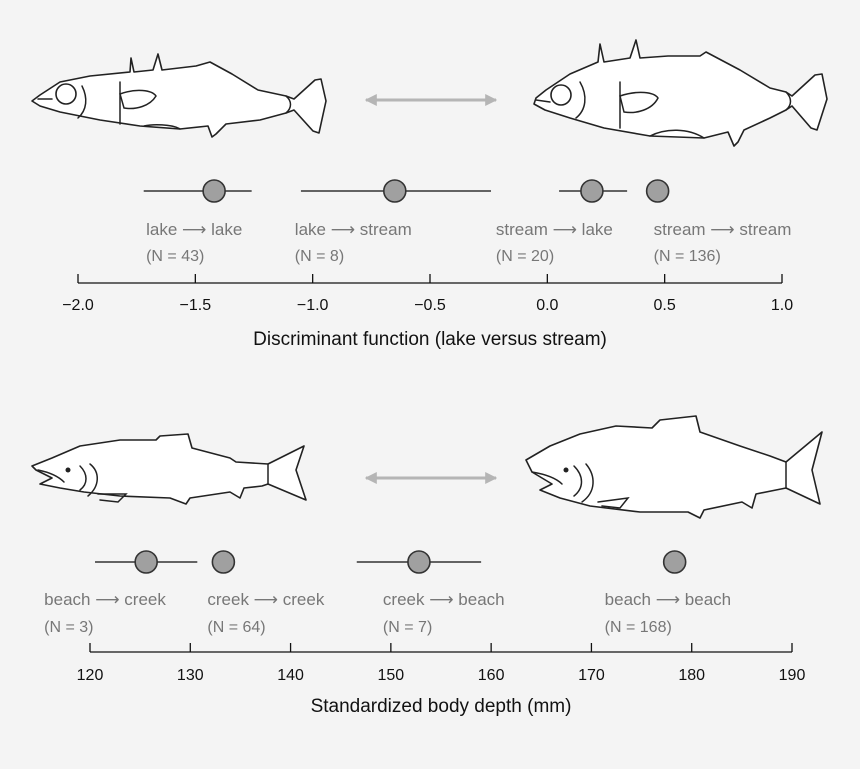 Image resolution: width=860 pixels, height=769 pixels. What do you see at coordinates (554, 229) in the screenshot?
I see `point-label: stream ⟶ lake` at bounding box center [554, 229].